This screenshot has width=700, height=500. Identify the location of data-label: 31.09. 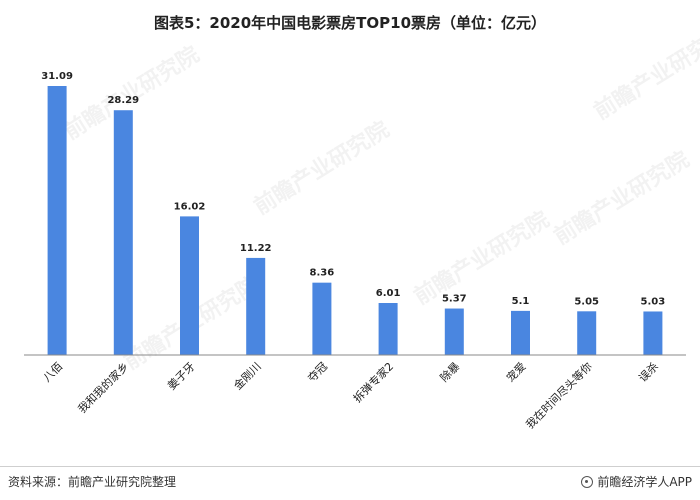
(57, 76).